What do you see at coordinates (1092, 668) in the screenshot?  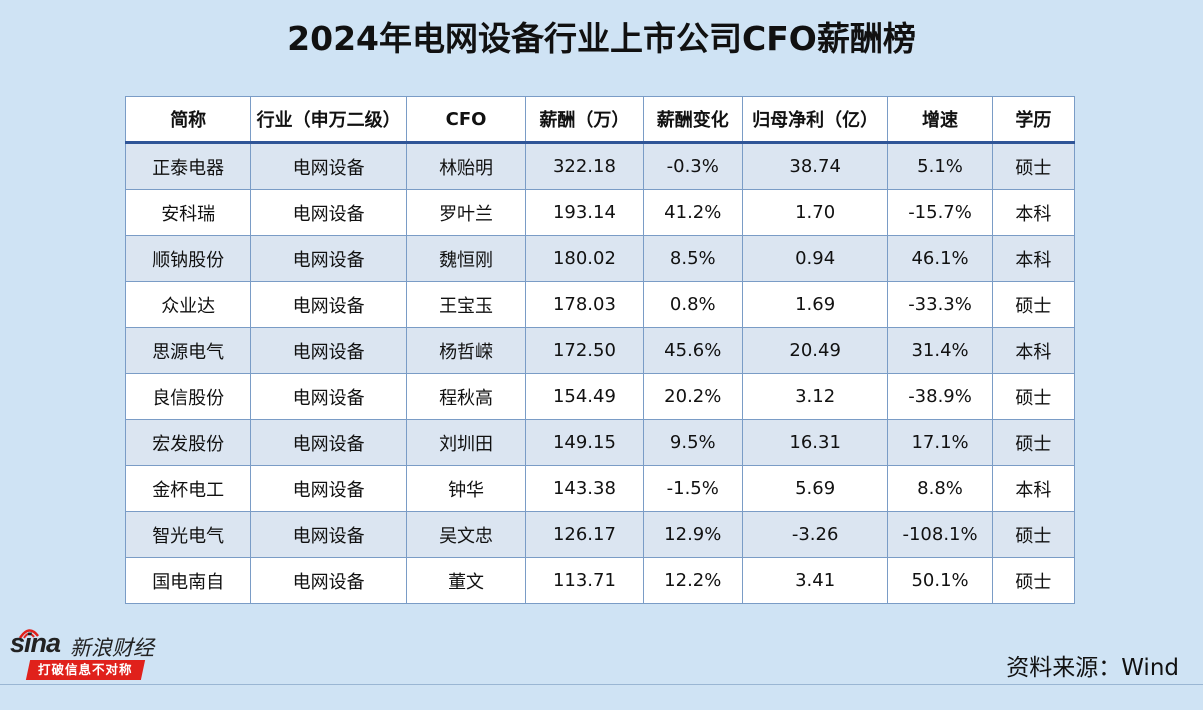 I see `source-note: 资料来源：Wind` at bounding box center [1092, 668].